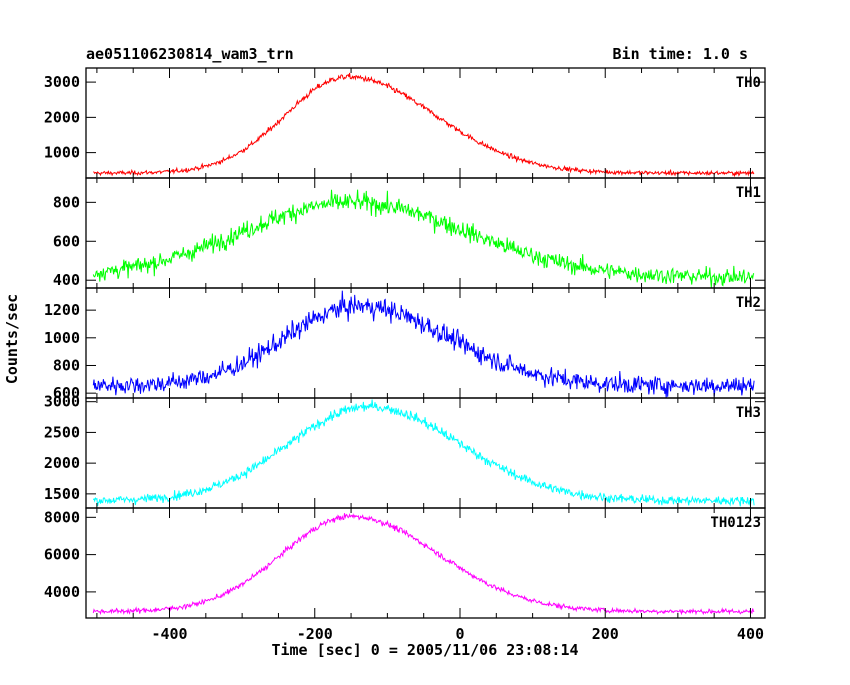  What do you see at coordinates (190, 54) in the screenshot?
I see `chart-title: ae051106230814_wam3_trn` at bounding box center [190, 54].